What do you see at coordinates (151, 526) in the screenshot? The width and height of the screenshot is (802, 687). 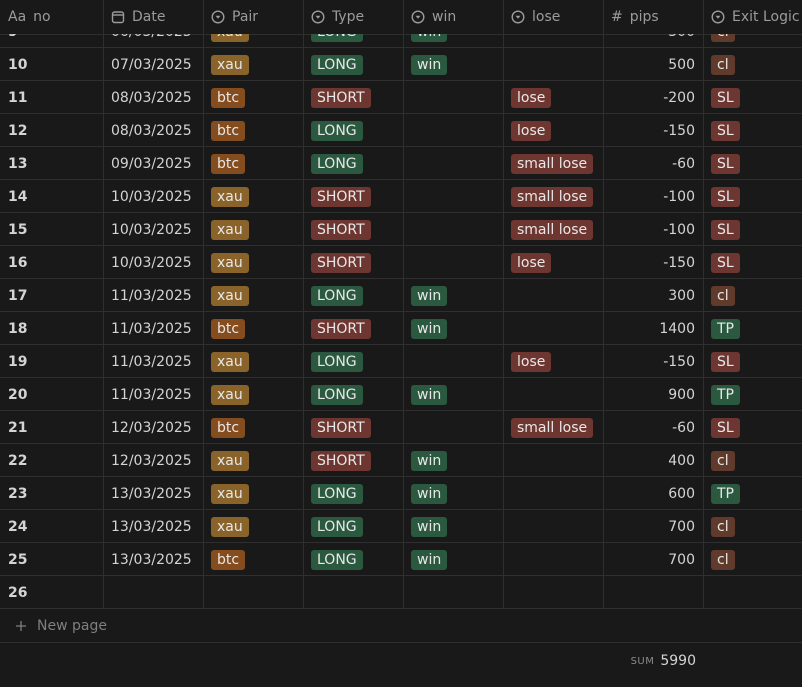 I see `date: 13/03/2025` at bounding box center [151, 526].